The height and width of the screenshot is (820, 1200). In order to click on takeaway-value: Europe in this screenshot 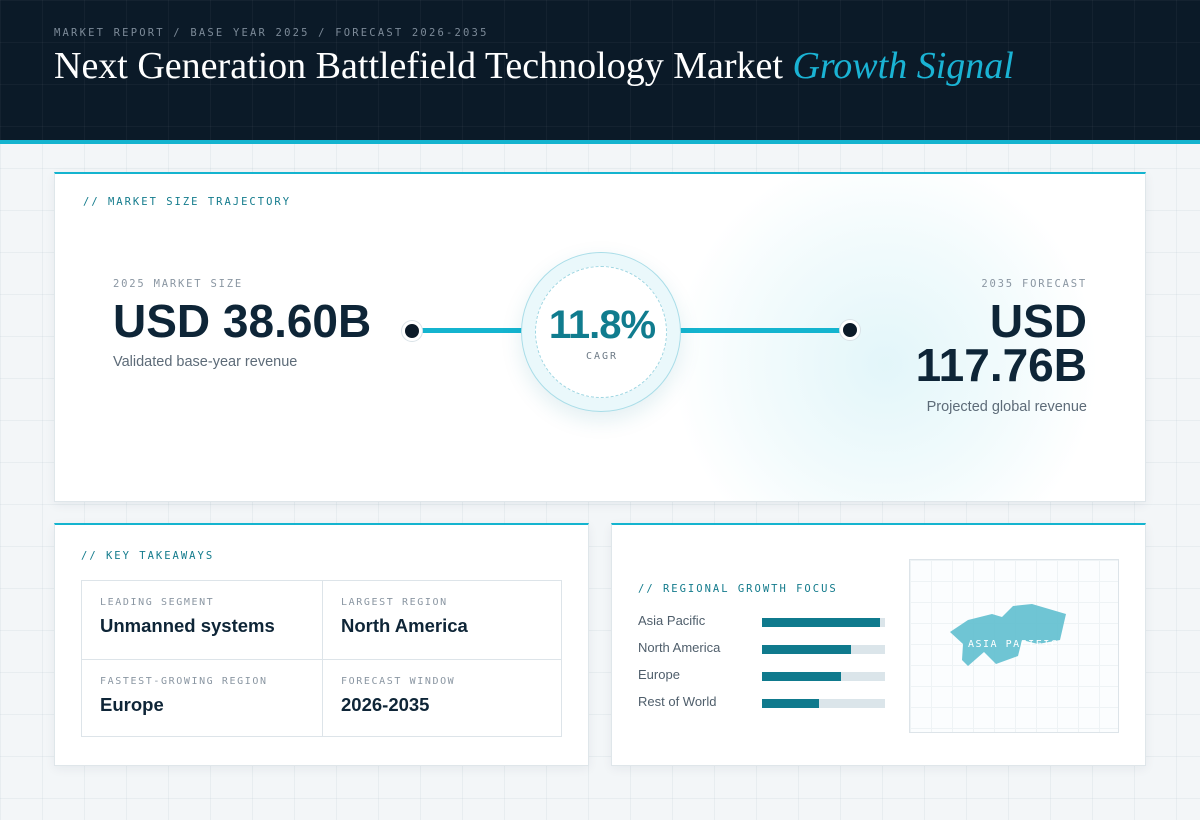, I will do `click(132, 704)`.